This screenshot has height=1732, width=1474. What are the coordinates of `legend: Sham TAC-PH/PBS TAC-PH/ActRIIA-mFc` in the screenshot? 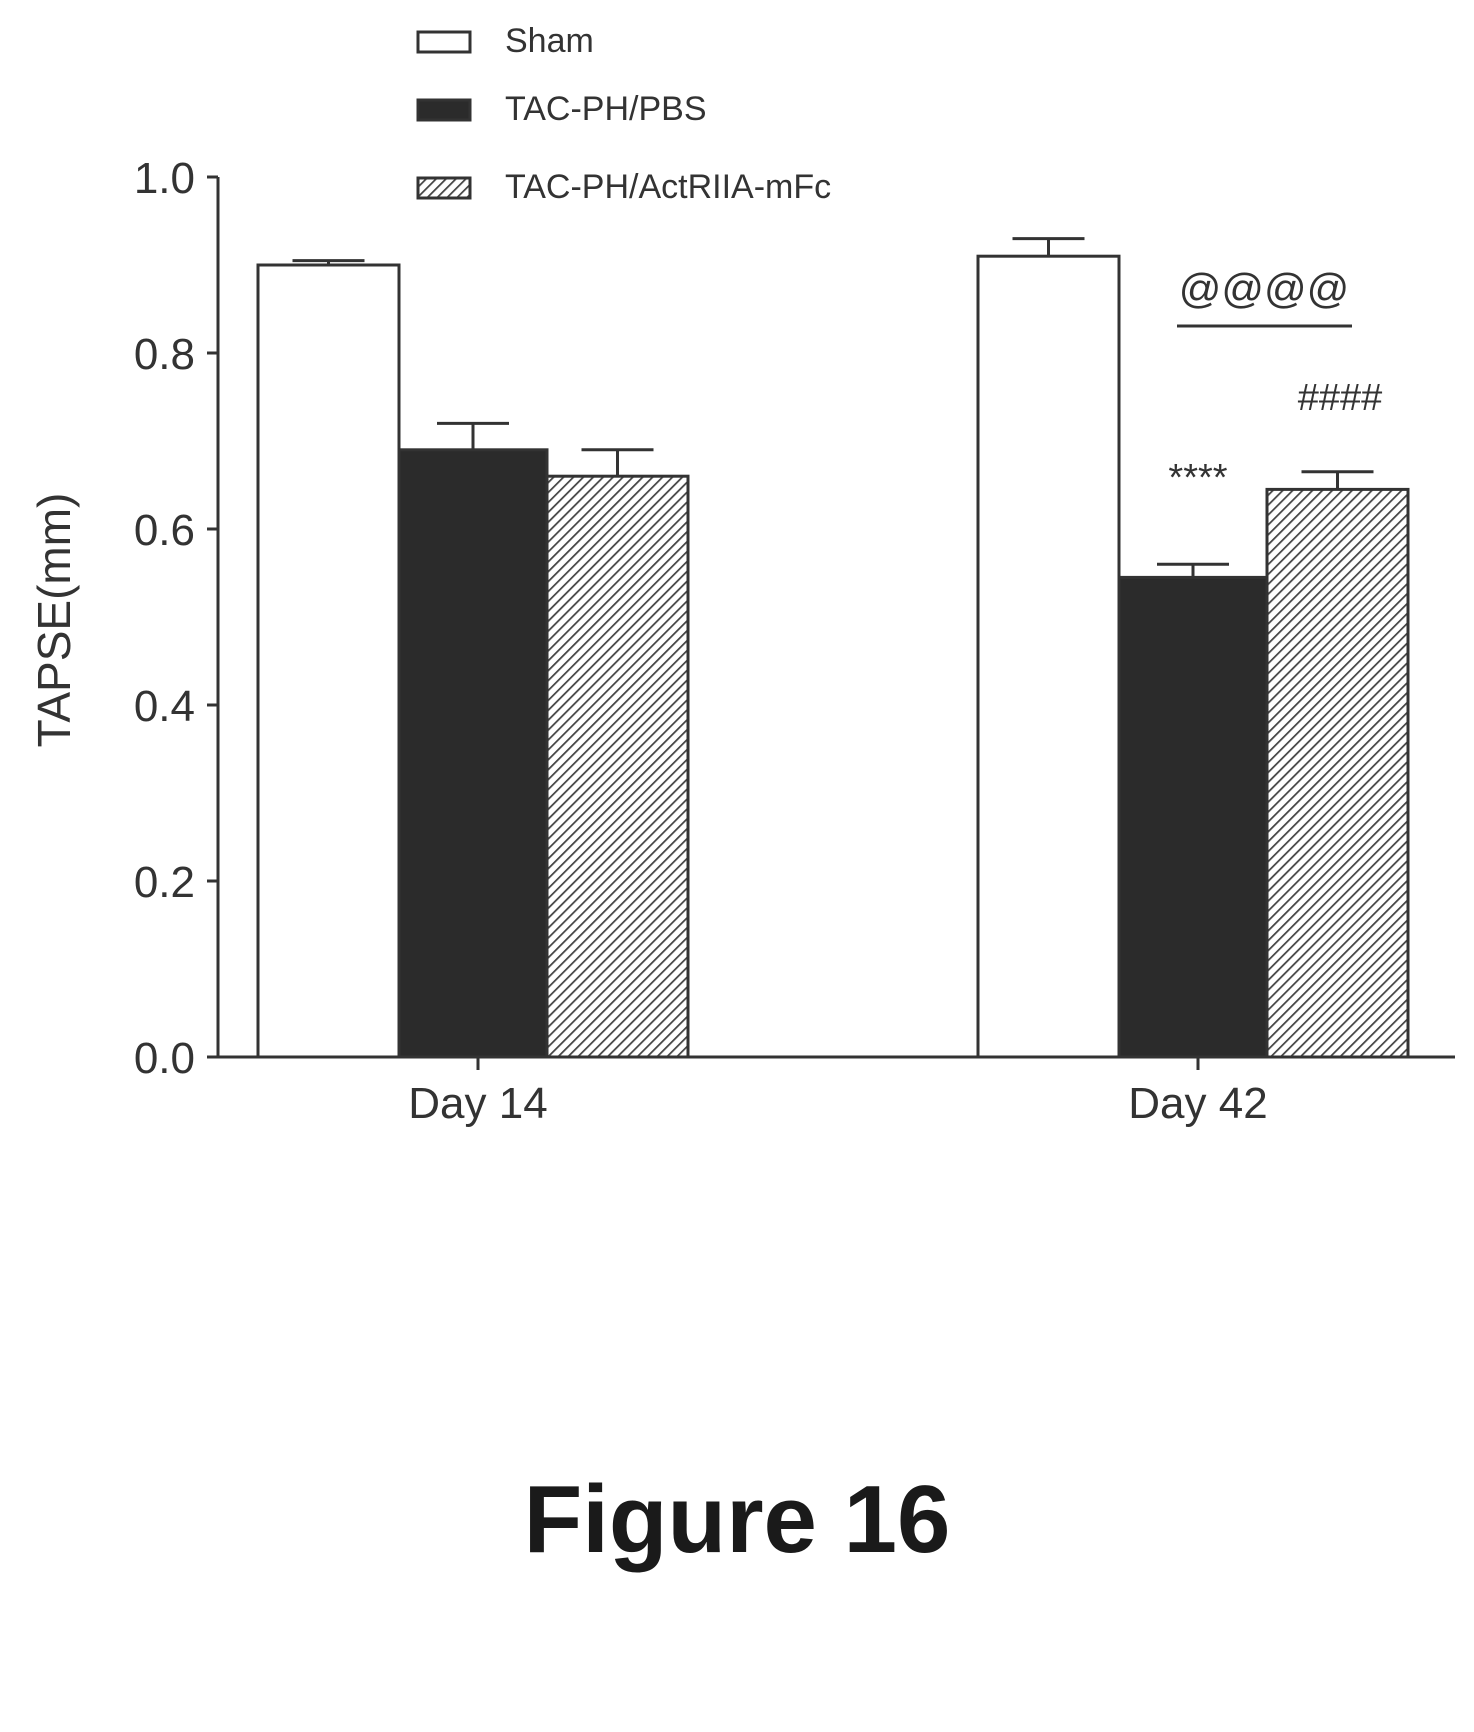 It's located at (623, 114).